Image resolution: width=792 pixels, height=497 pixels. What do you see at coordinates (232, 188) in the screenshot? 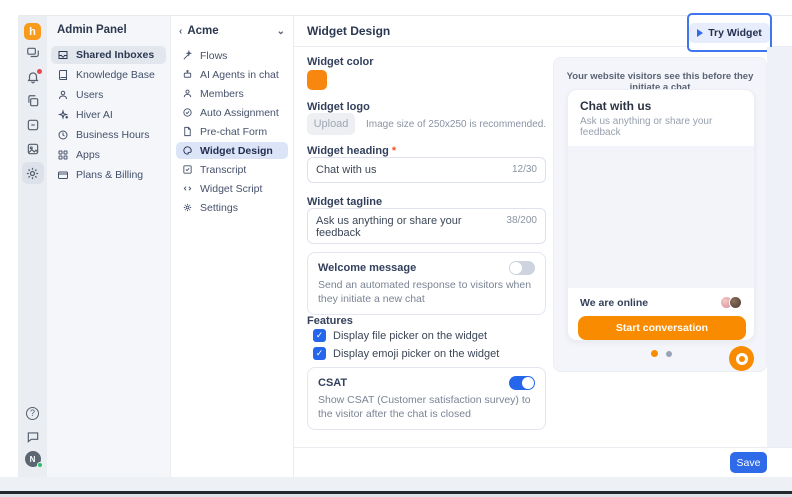
I see `subnav-item-widget-script: Widget Script` at bounding box center [232, 188].